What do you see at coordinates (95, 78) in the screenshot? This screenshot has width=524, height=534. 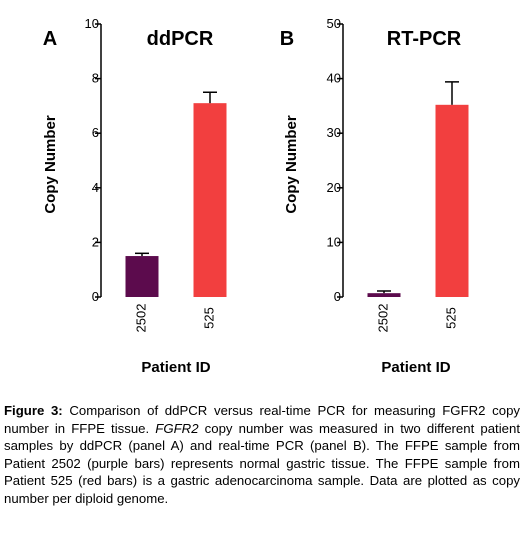 I see `panel-a-y-tick-label: 8` at bounding box center [95, 78].